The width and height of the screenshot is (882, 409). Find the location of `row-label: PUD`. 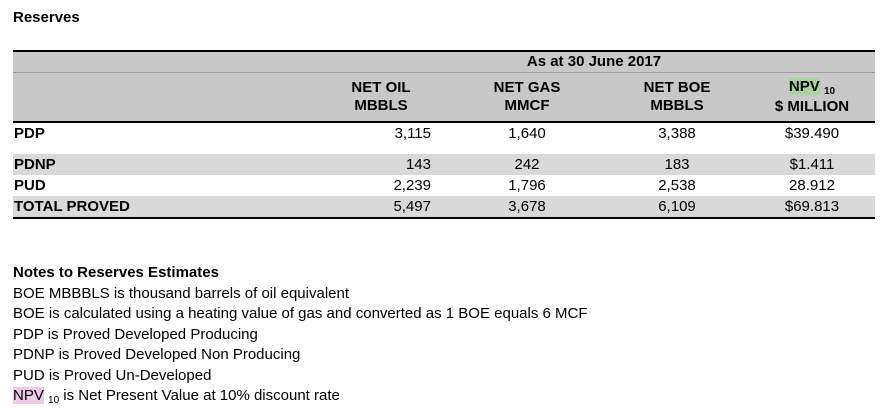

row-label: PUD is located at coordinates (30, 185).